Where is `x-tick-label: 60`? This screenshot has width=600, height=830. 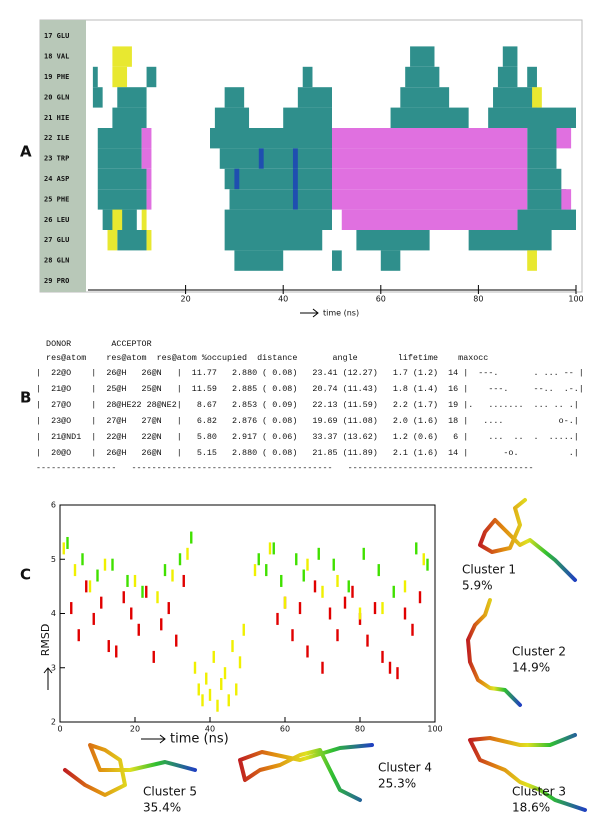
x-tick-label: 60 is located at coordinates (285, 729).